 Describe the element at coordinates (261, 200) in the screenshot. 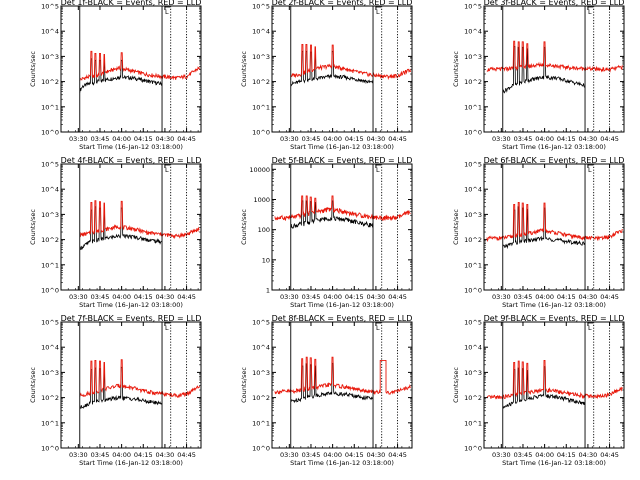

I see `y-tick-label: 1000` at that location.